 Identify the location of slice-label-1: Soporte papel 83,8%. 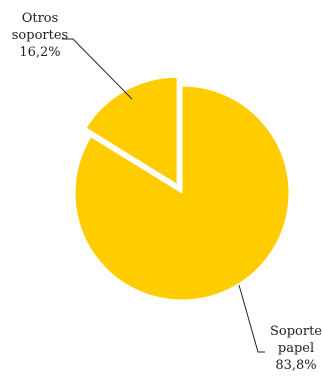
(296, 348).